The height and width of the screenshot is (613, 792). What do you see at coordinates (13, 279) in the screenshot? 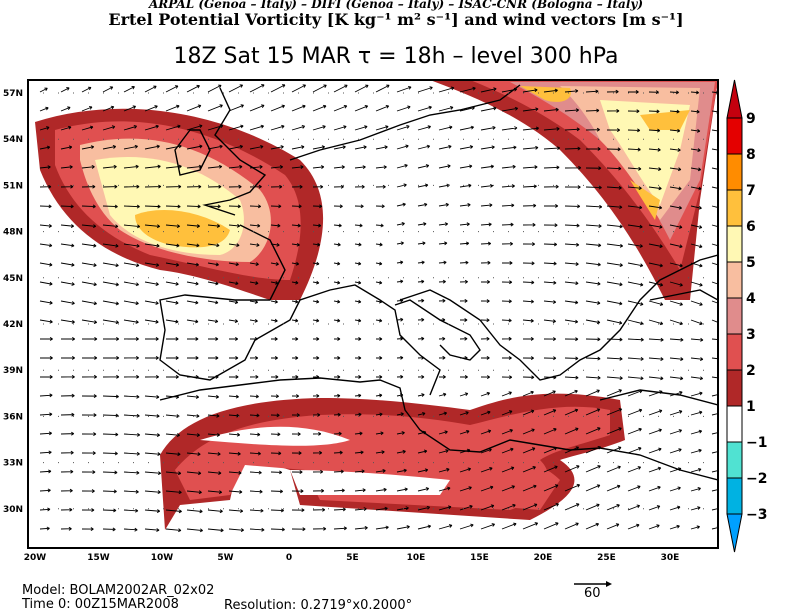
I see `lat-label: 45N` at bounding box center [13, 279].